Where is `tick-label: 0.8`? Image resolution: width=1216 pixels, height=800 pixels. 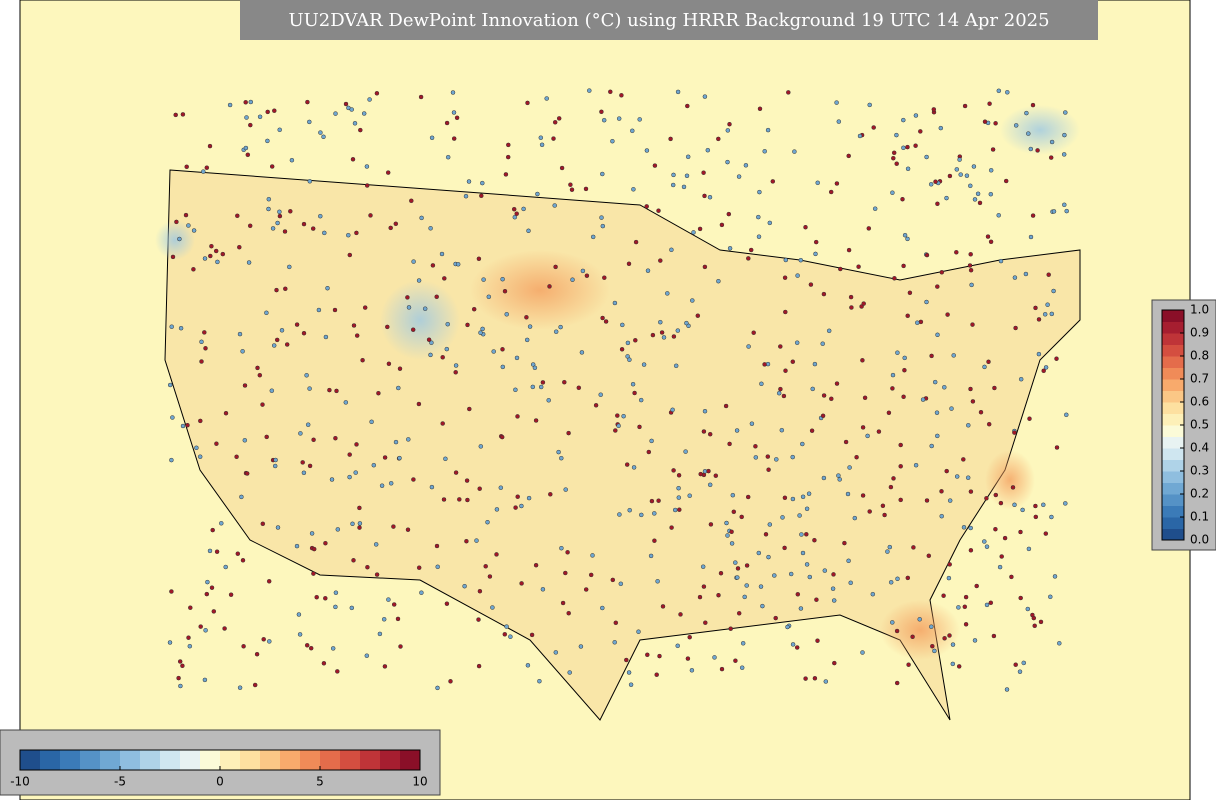
tick-label: 0.8 is located at coordinates (1199, 356).